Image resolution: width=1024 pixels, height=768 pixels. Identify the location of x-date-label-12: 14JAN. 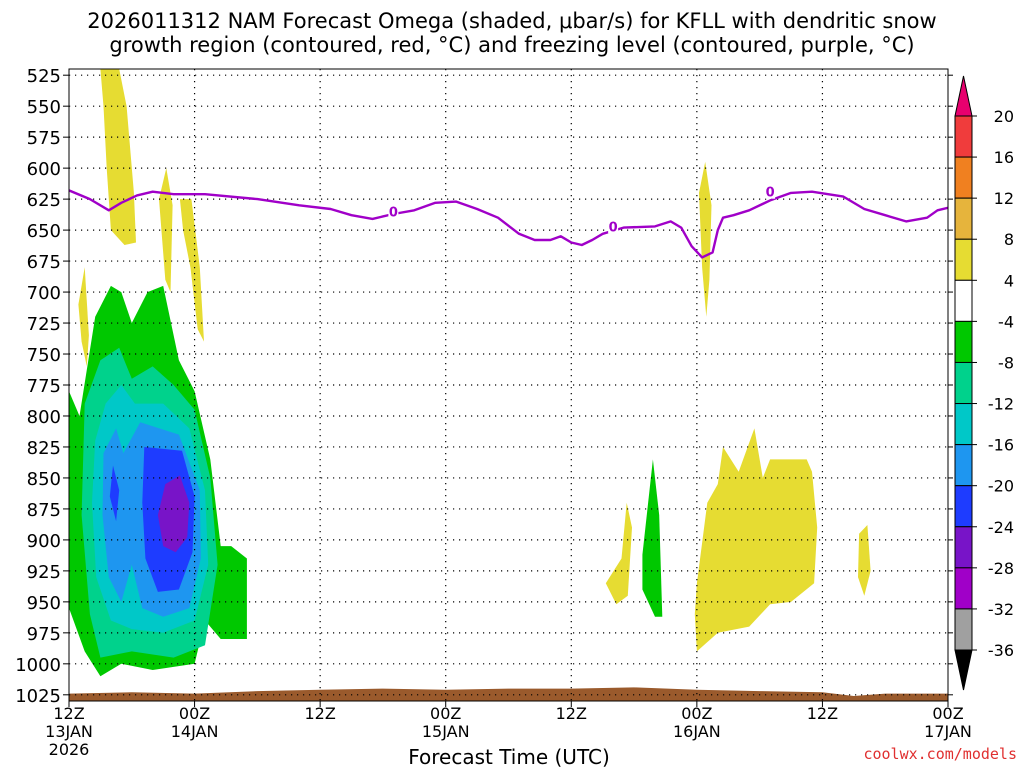
(195, 731).